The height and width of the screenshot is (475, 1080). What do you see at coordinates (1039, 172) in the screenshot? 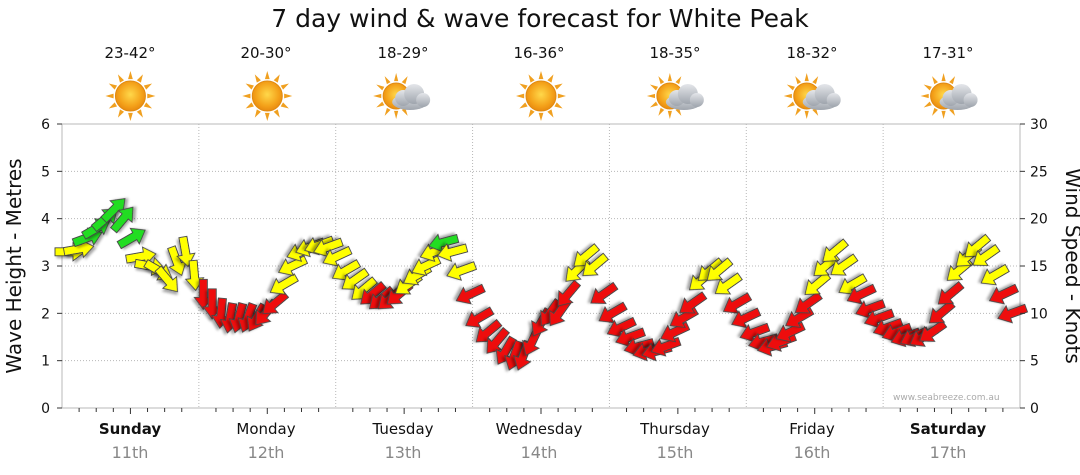
I see `y-tick-label-right: 25` at bounding box center [1039, 172].